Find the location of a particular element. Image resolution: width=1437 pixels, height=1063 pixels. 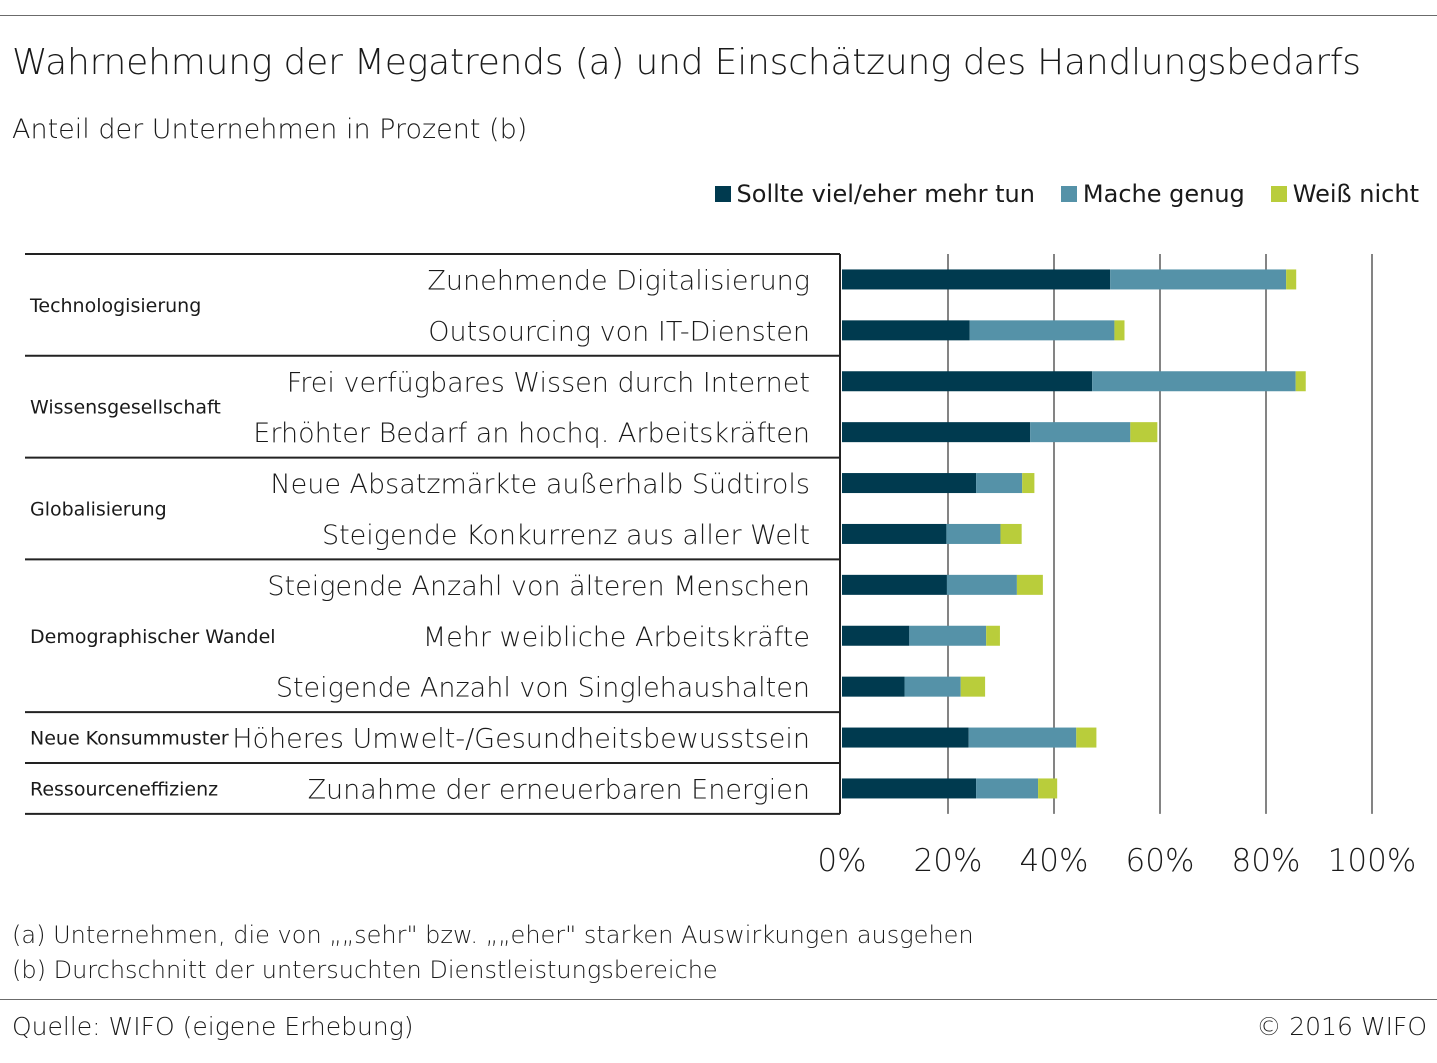

category-label-outsourcing-von-it-diensten: Outsourcing von IT-Diensten is located at coordinates (619, 331).